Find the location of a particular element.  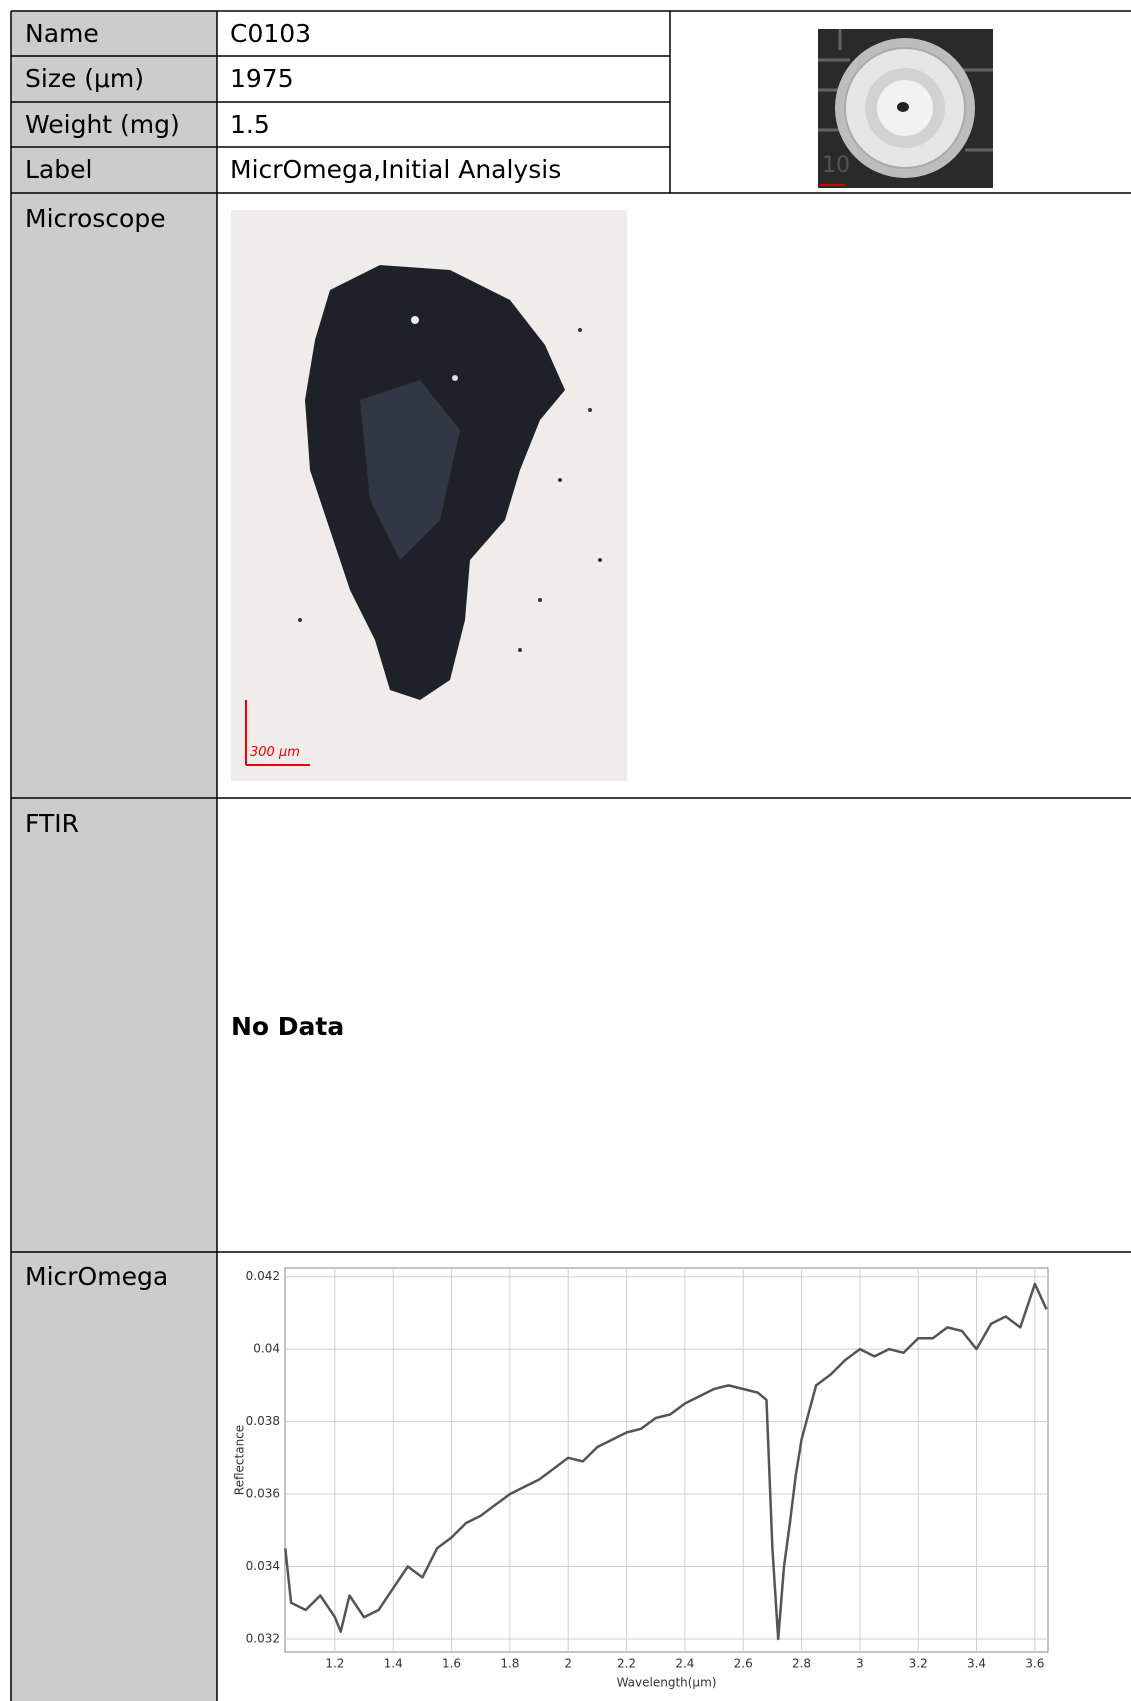

row-value: 1.5 is located at coordinates (250, 124).